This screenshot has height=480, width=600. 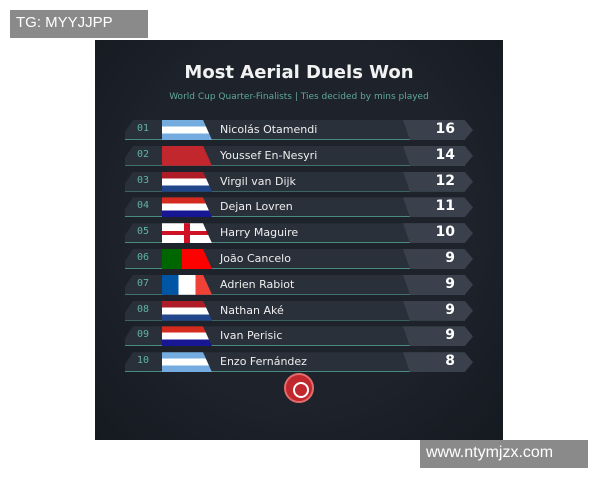 I want to click on table-row: 01 Nicolás Otamendi 16, so click(x=299, y=130).